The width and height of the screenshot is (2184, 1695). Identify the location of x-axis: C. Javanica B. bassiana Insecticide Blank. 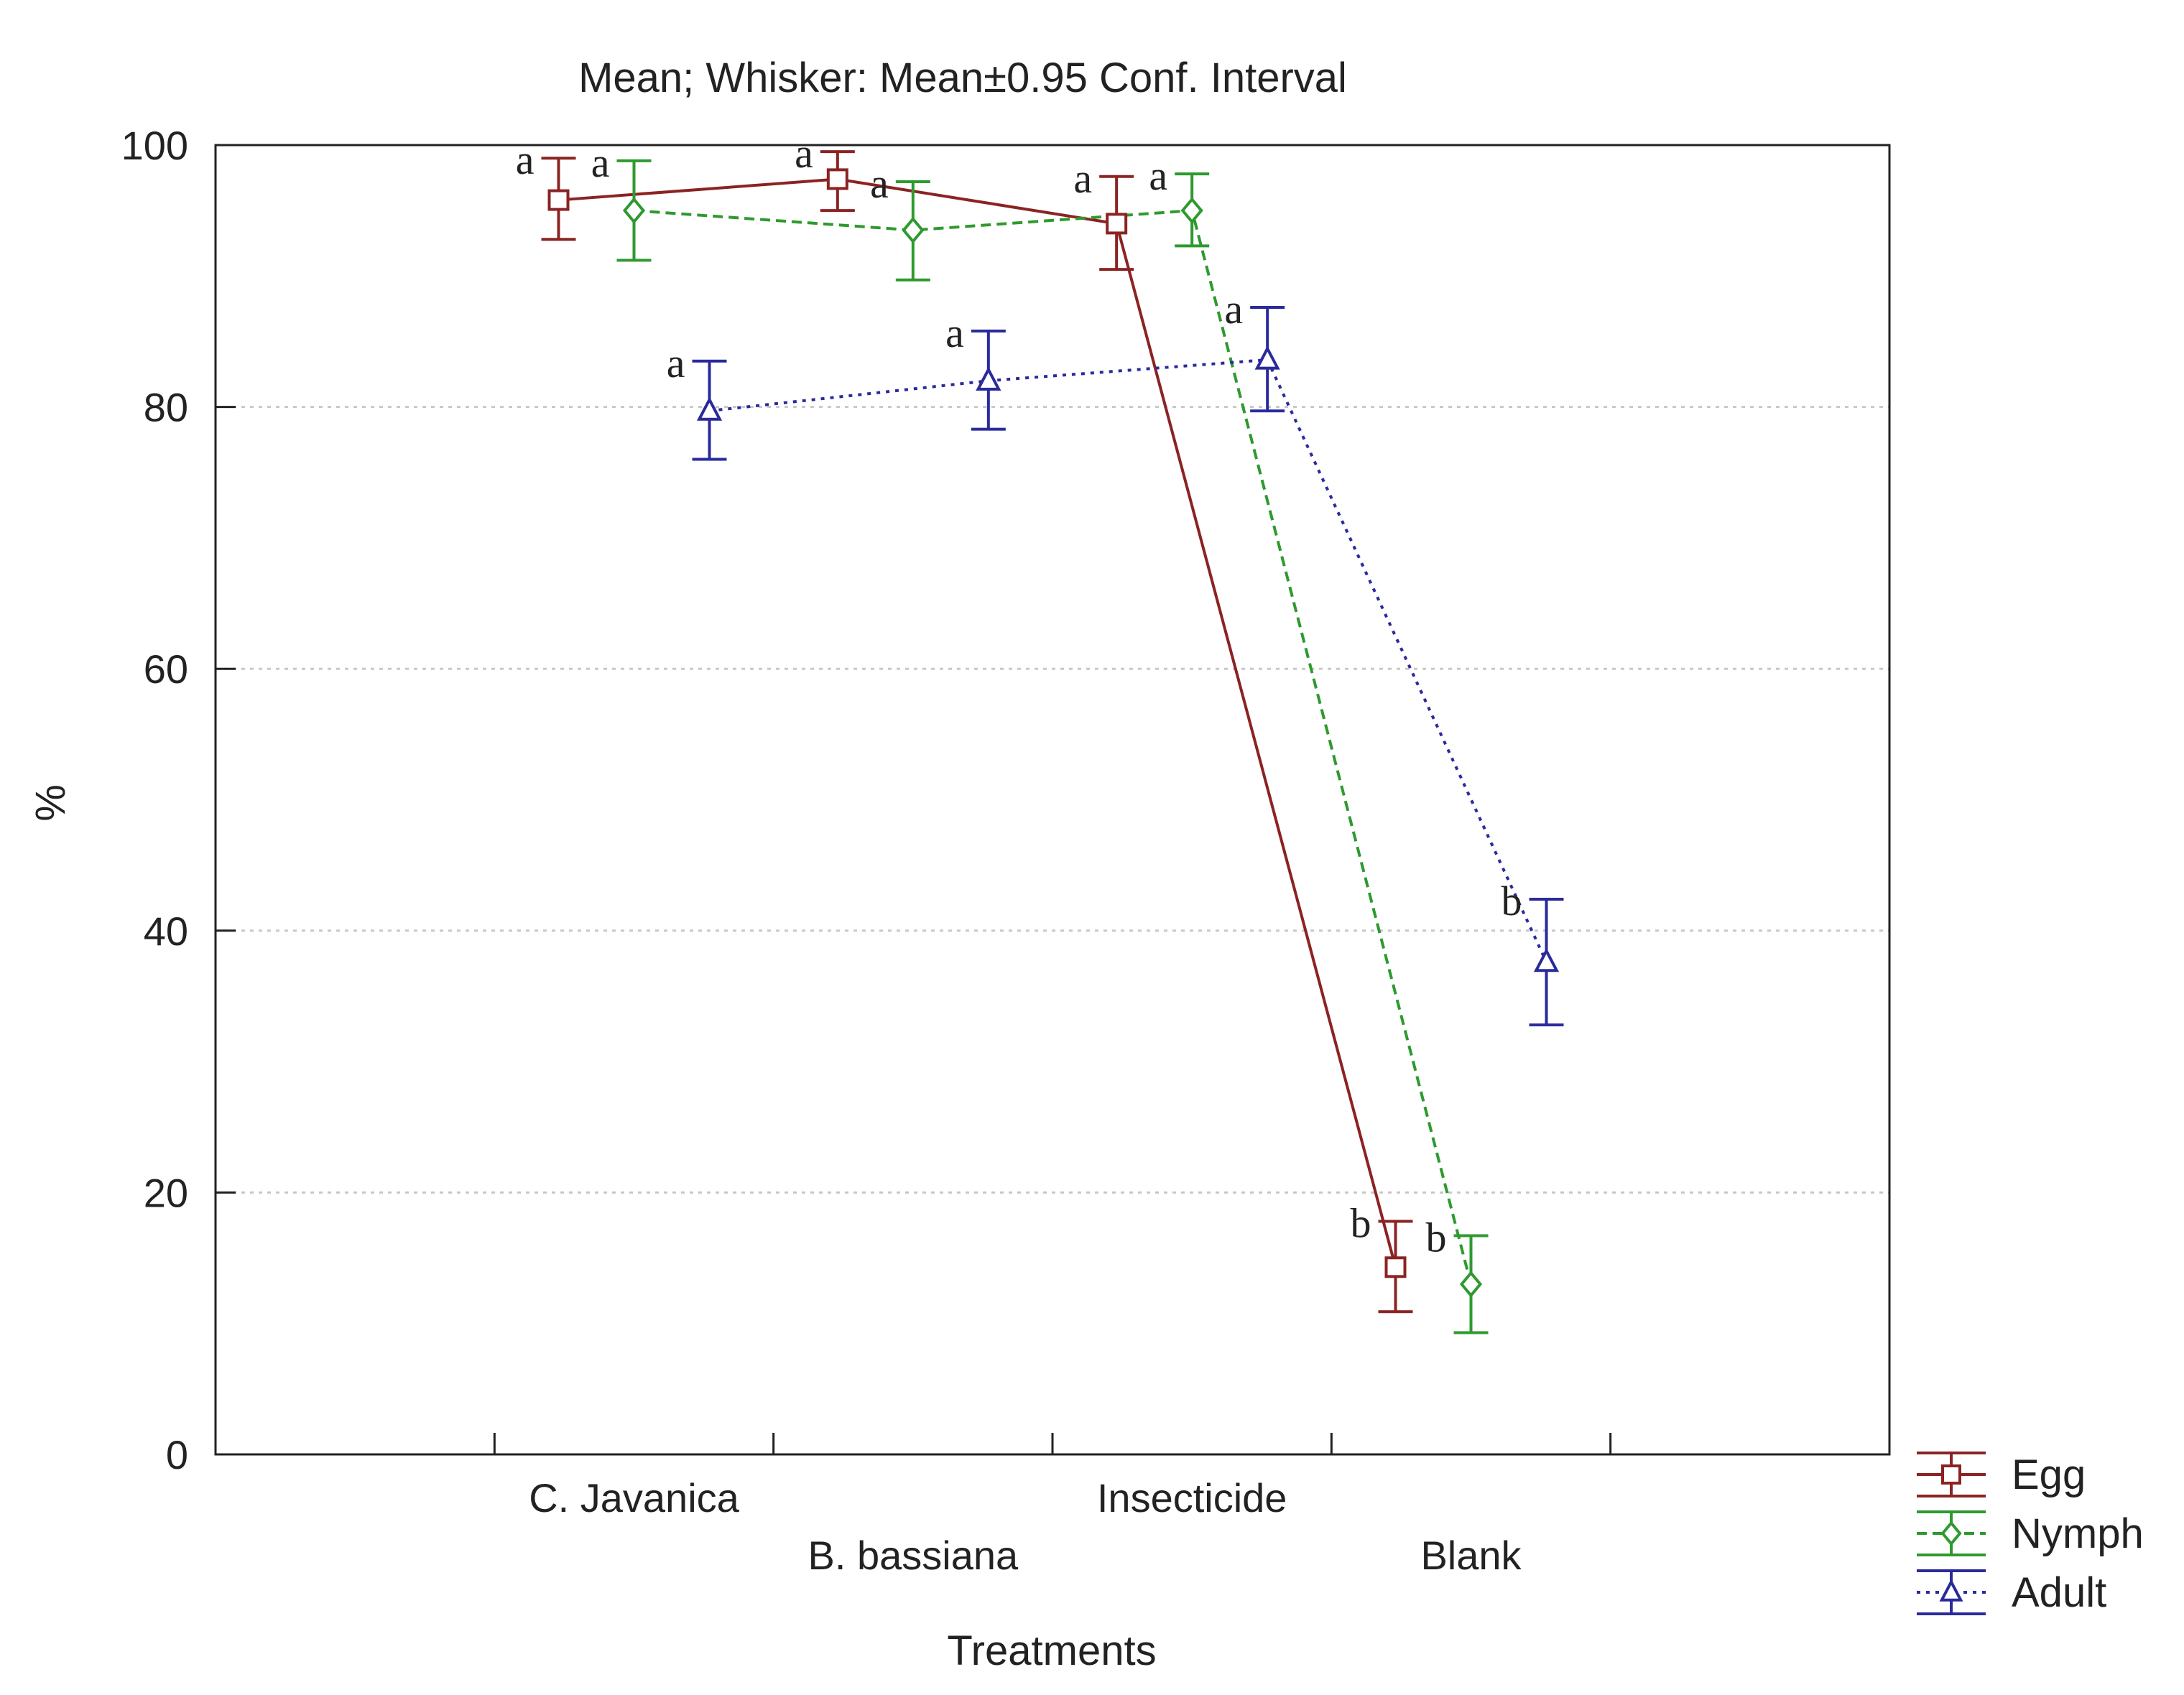
(1052, 1505).